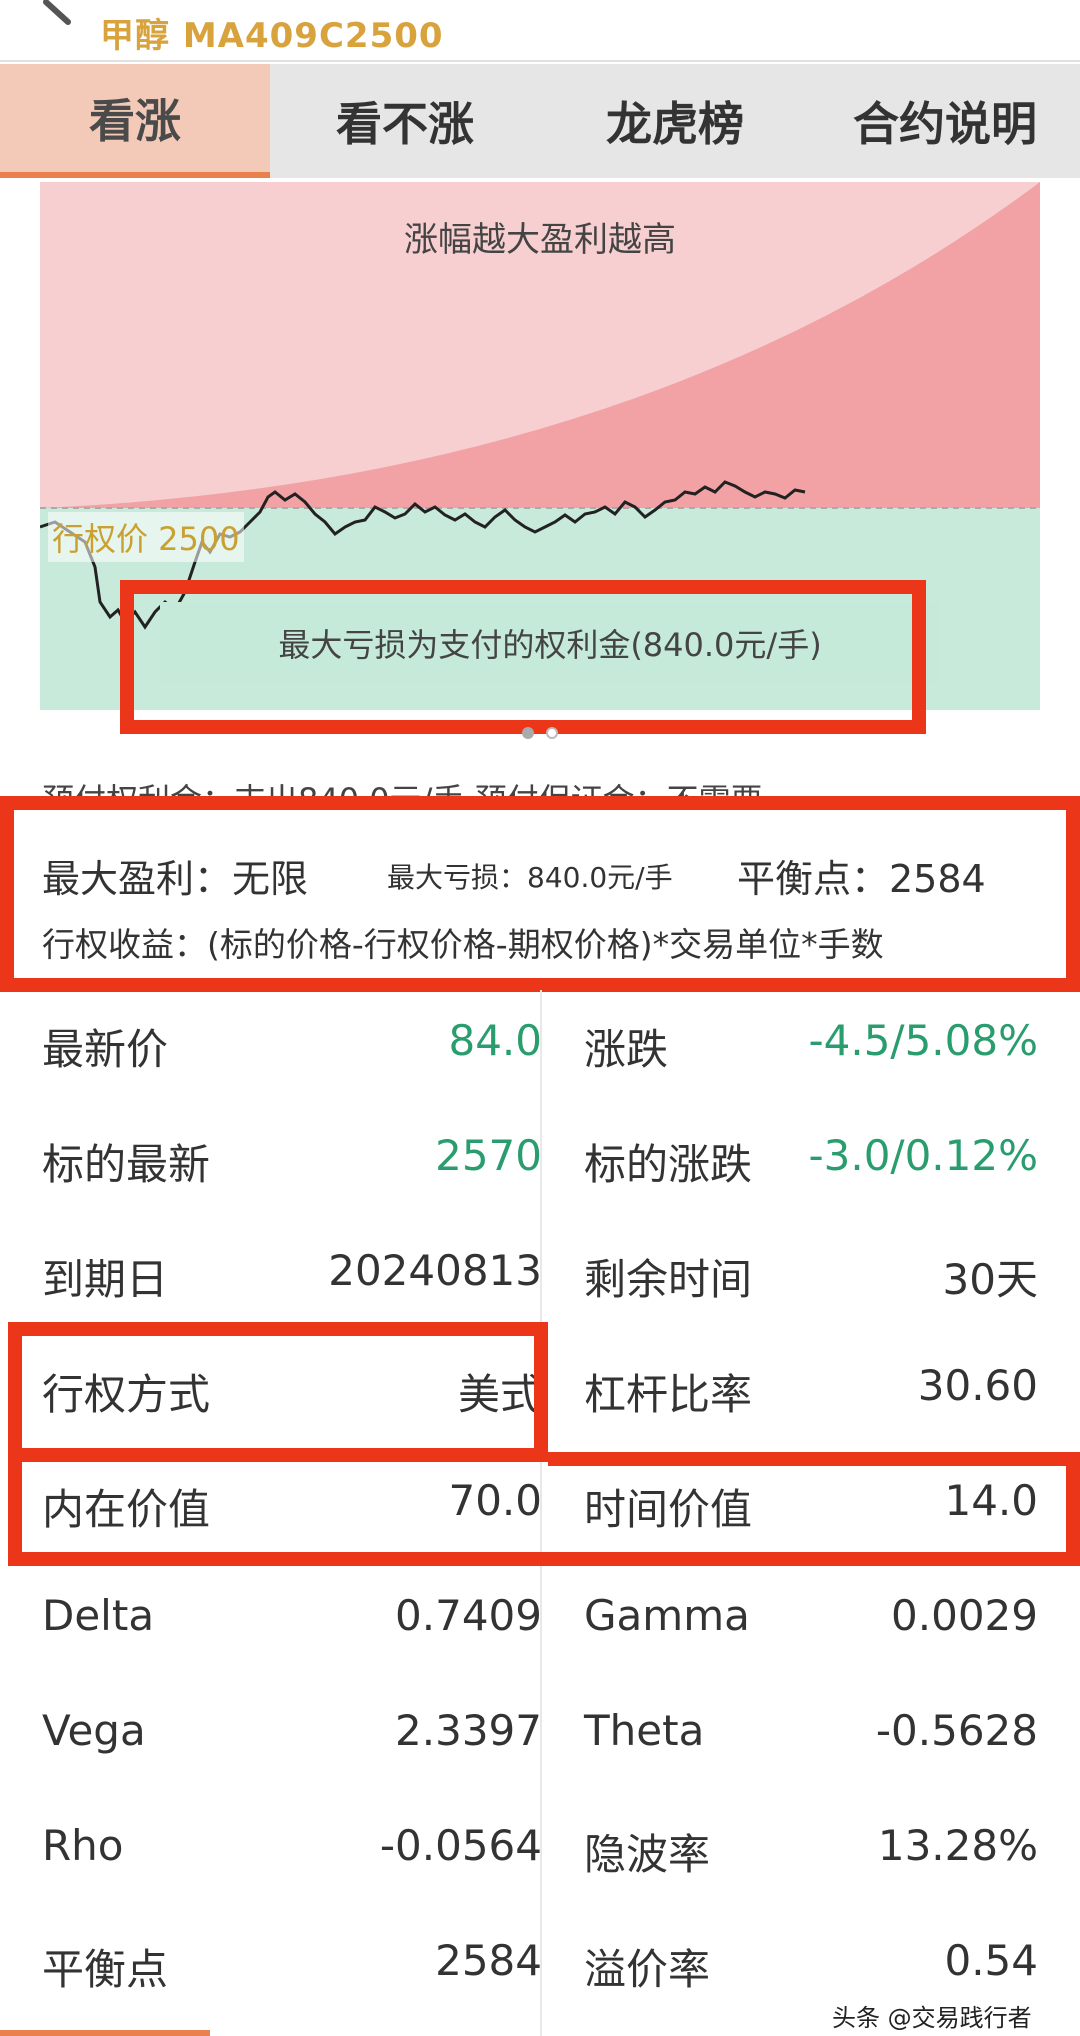 Image resolution: width=1080 pixels, height=2036 pixels. Describe the element at coordinates (292, 1162) in the screenshot. I see `metric-underlying-last: 标的最新 2570` at that location.